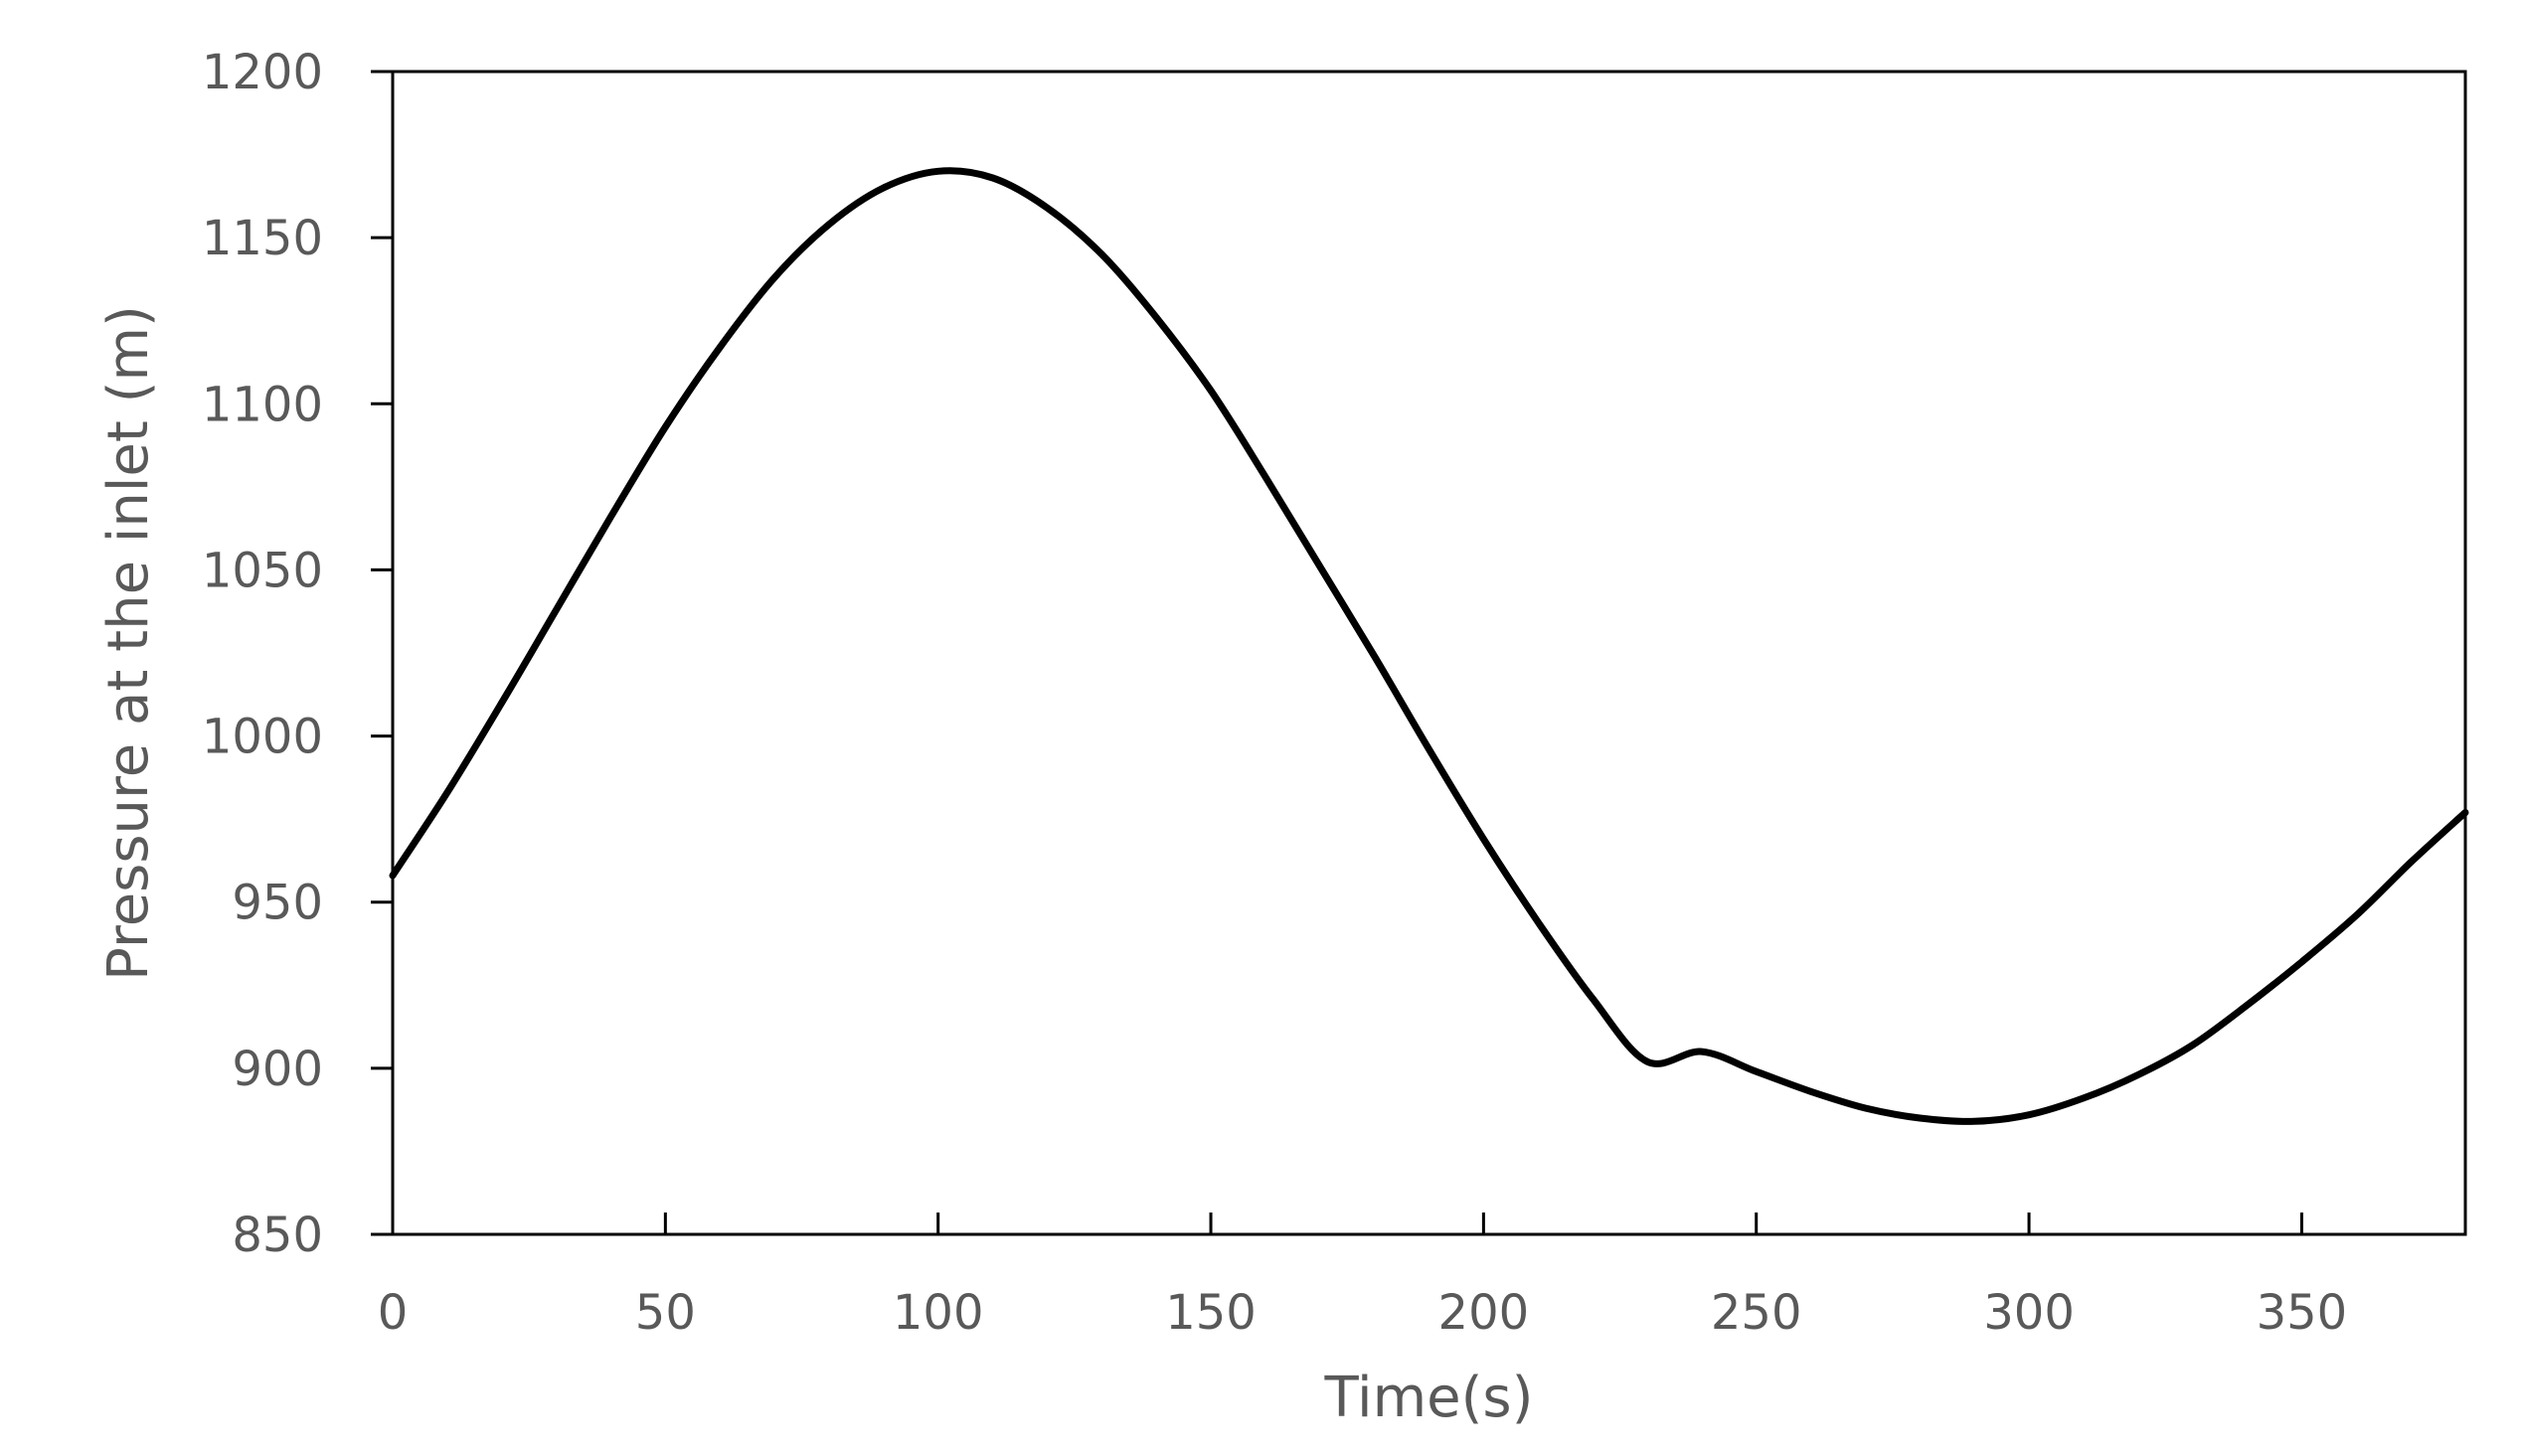 Image resolution: width=2523 pixels, height=1456 pixels. What do you see at coordinates (1484, 1313) in the screenshot?
I see `x-tick-label: 200` at bounding box center [1484, 1313].